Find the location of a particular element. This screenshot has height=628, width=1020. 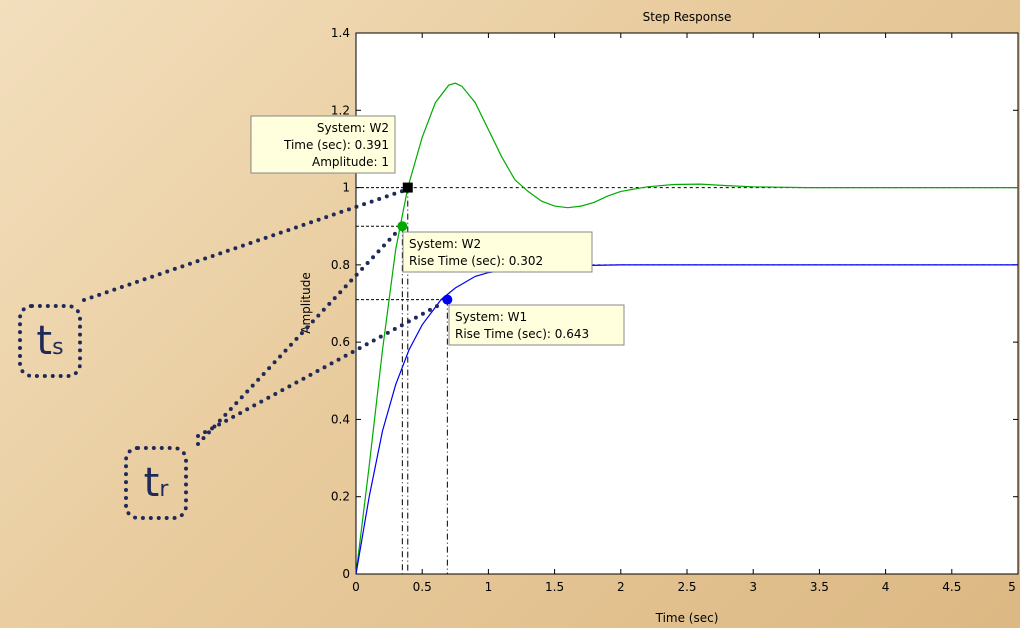

x-tick-label: 2.5 is located at coordinates (686, 587).